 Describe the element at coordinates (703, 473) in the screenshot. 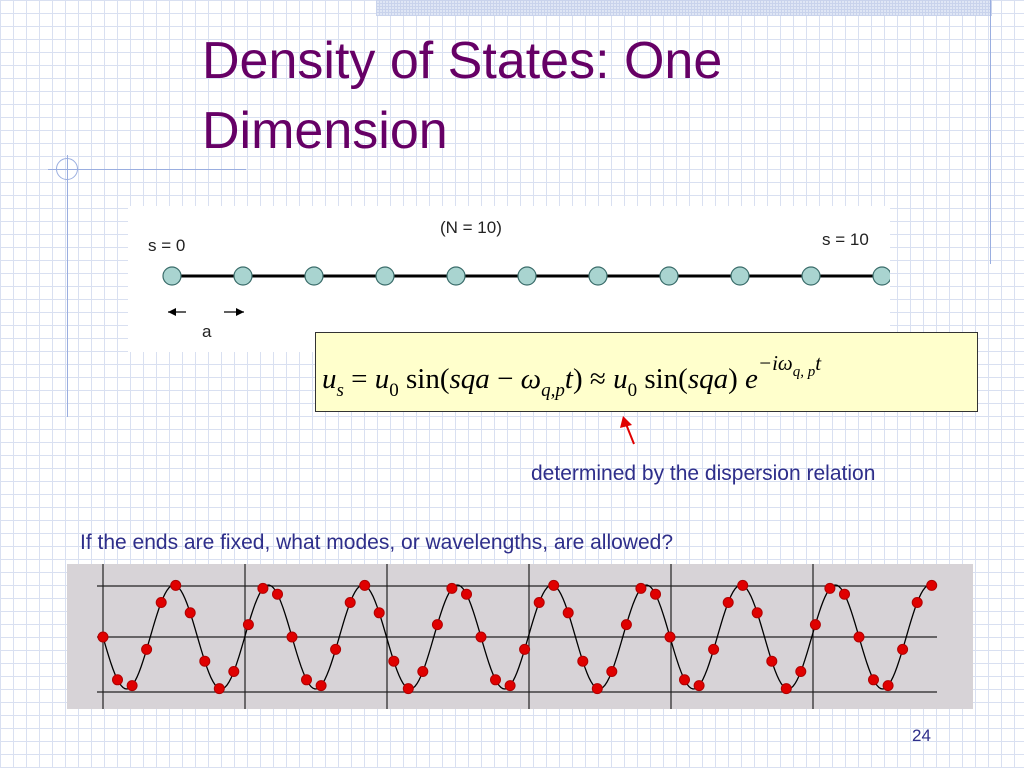

I see `dispersion-annotation: determined by the dispersion relation` at that location.